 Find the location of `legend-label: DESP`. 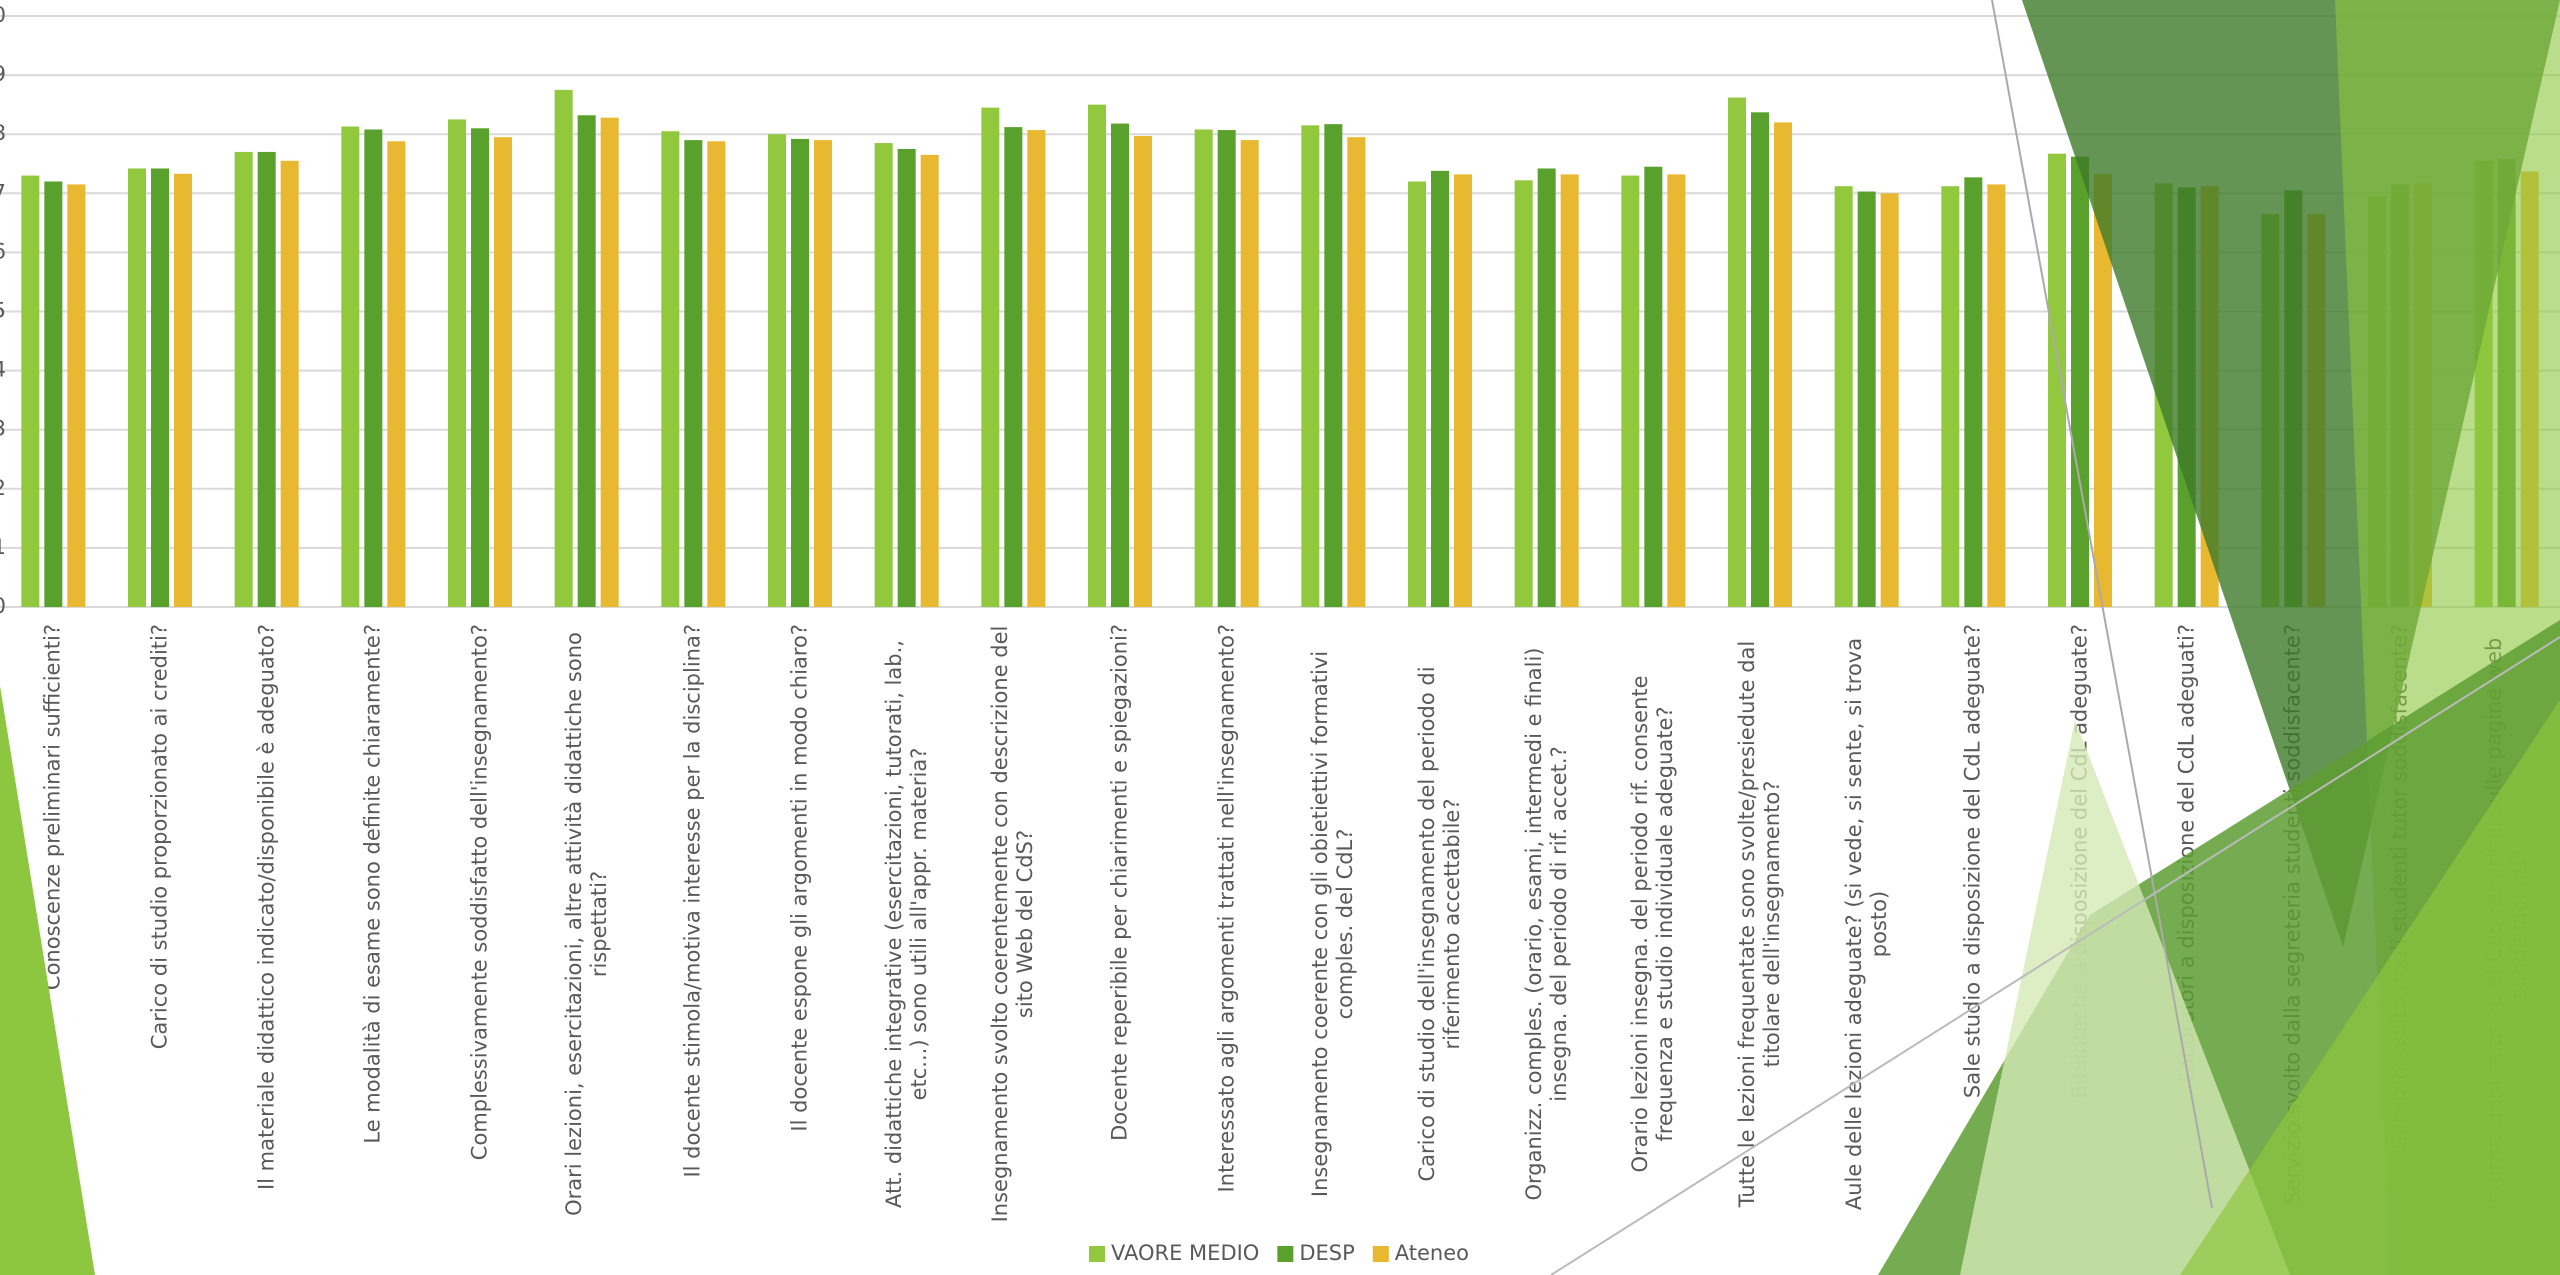

legend-label: DESP is located at coordinates (1326, 1253).